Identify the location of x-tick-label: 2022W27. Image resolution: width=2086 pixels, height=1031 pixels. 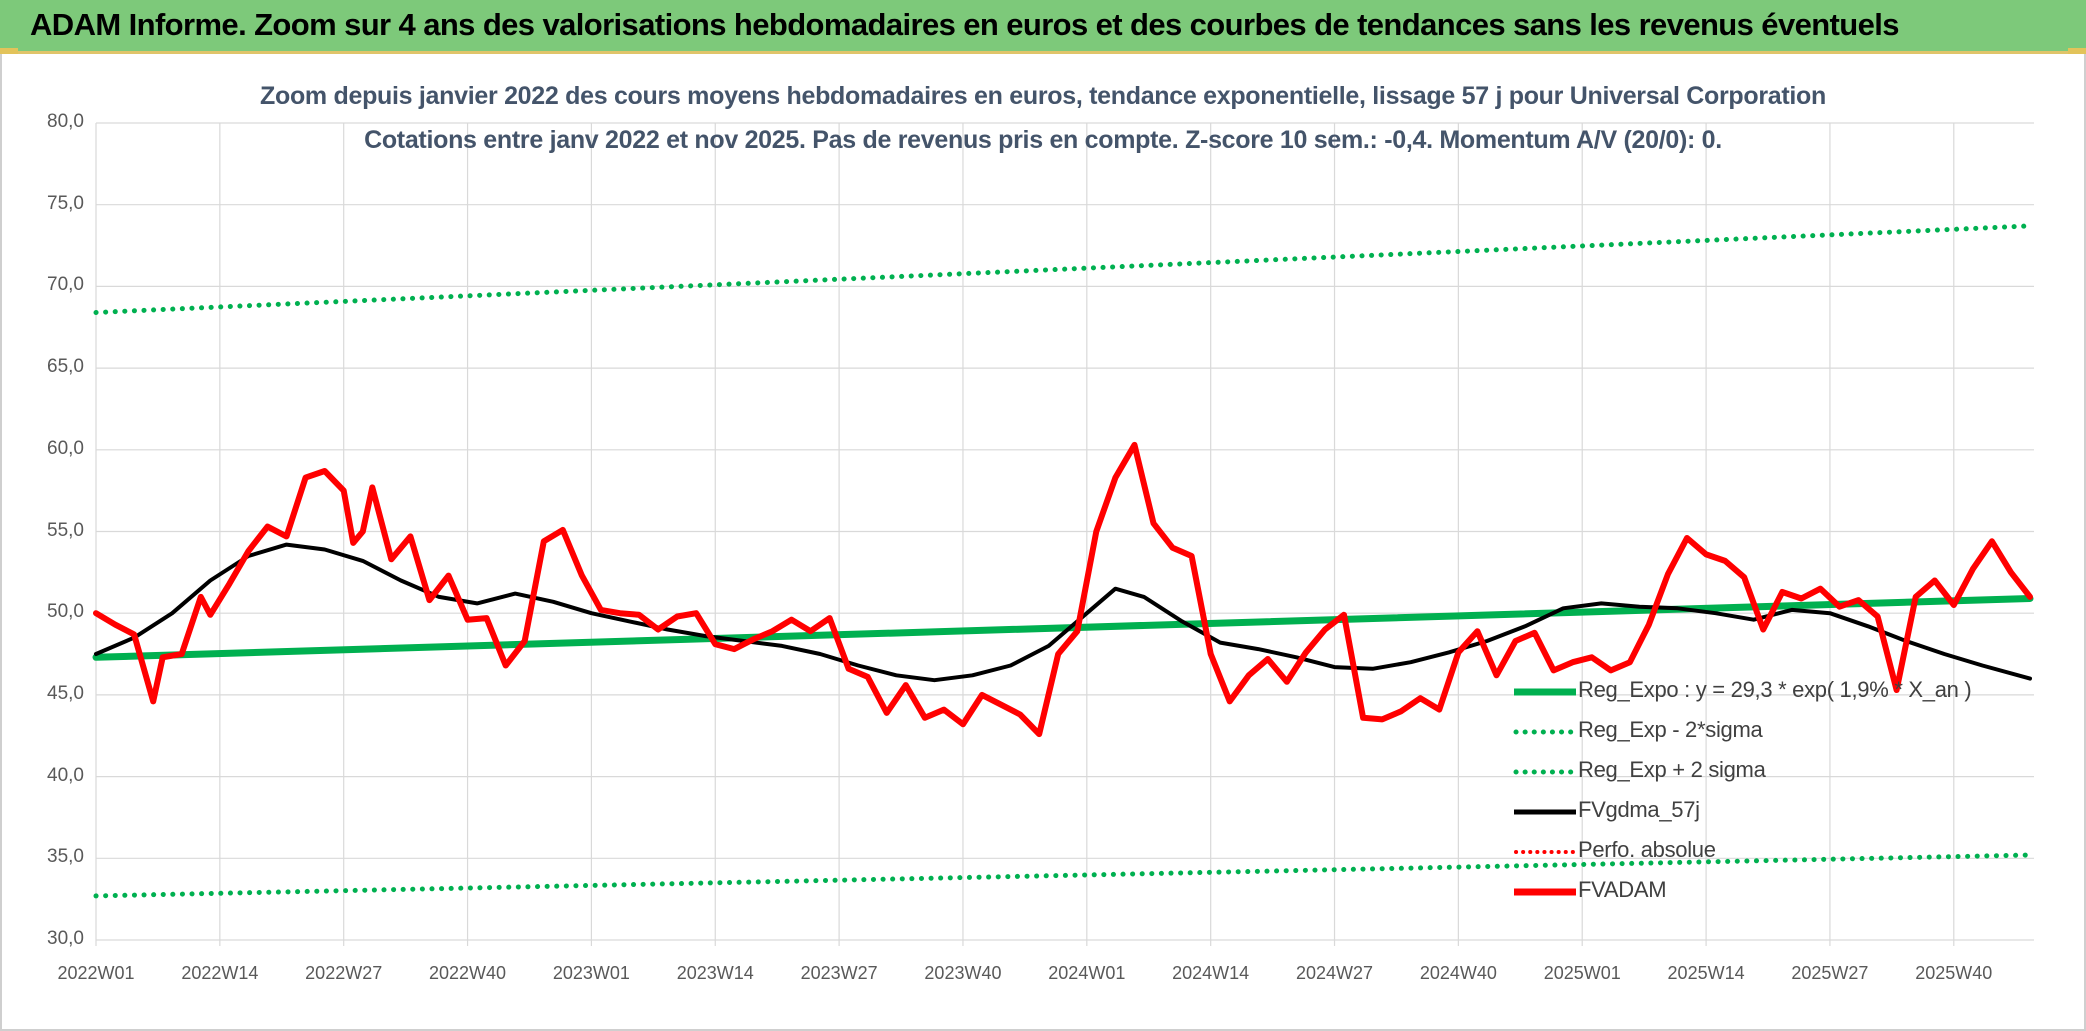
(344, 973).